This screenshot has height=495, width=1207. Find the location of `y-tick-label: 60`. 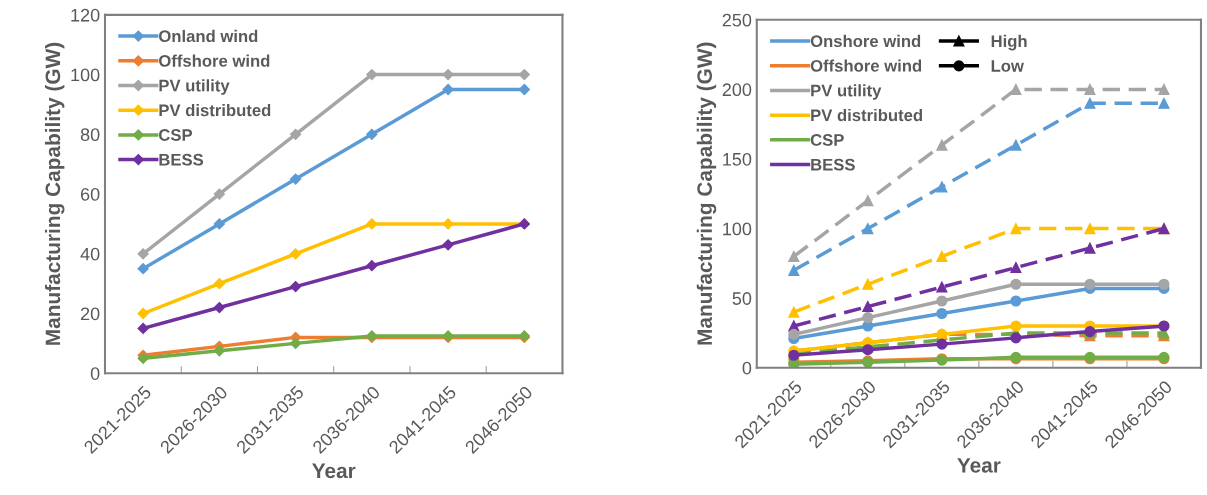

y-tick-label: 60 is located at coordinates (90, 194).